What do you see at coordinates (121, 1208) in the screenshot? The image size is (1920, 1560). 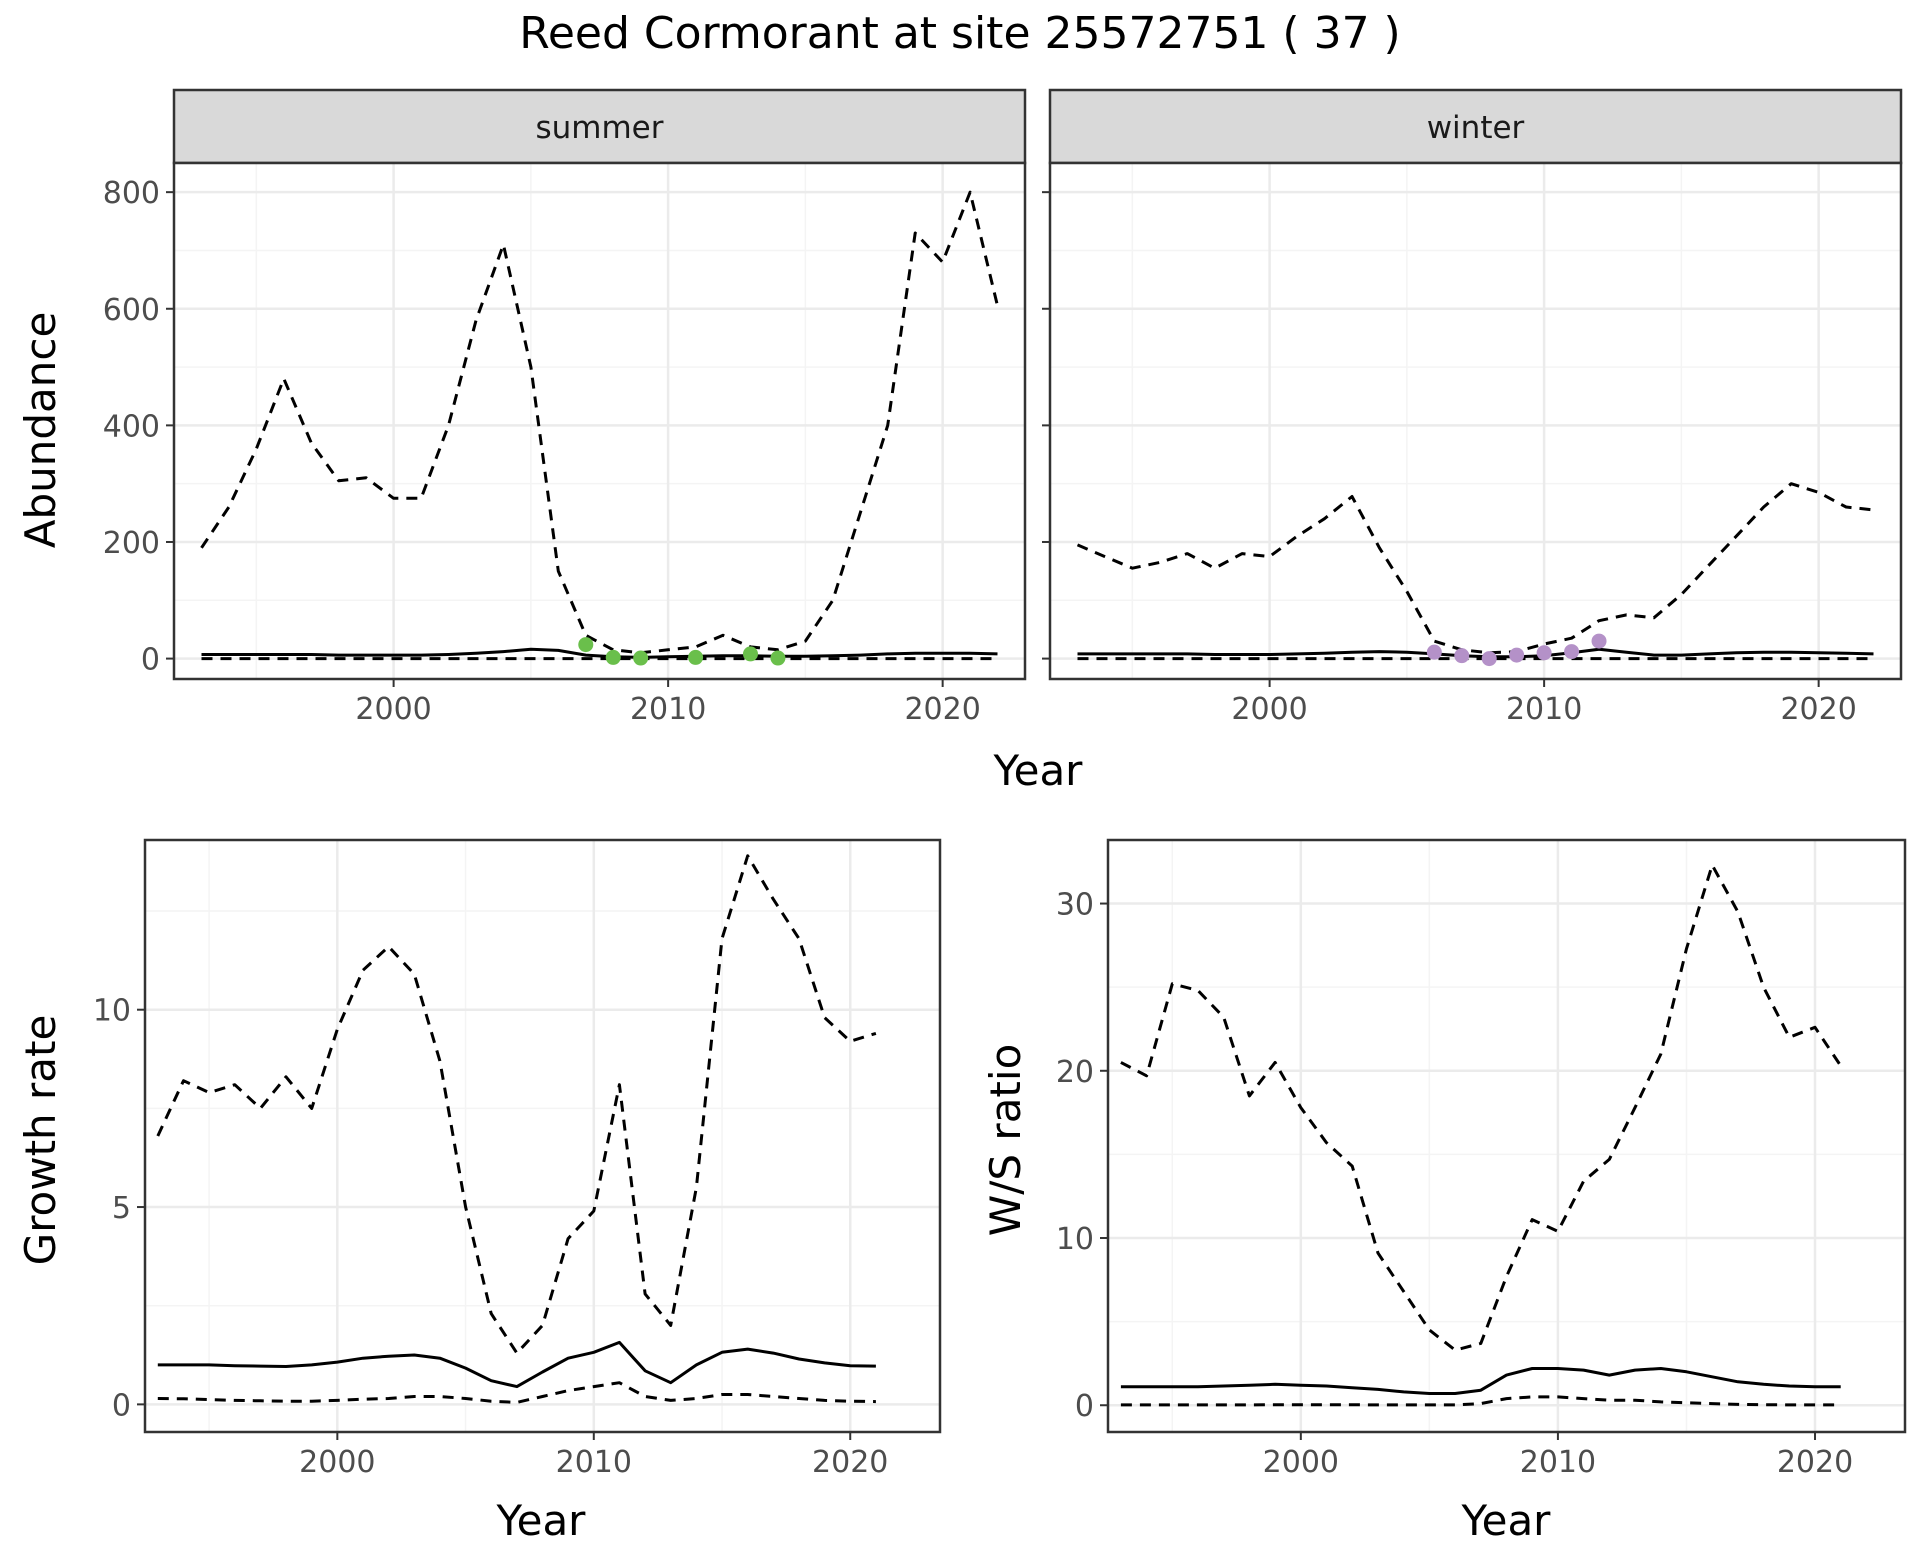 I see `y-tick-label: 5` at bounding box center [121, 1208].